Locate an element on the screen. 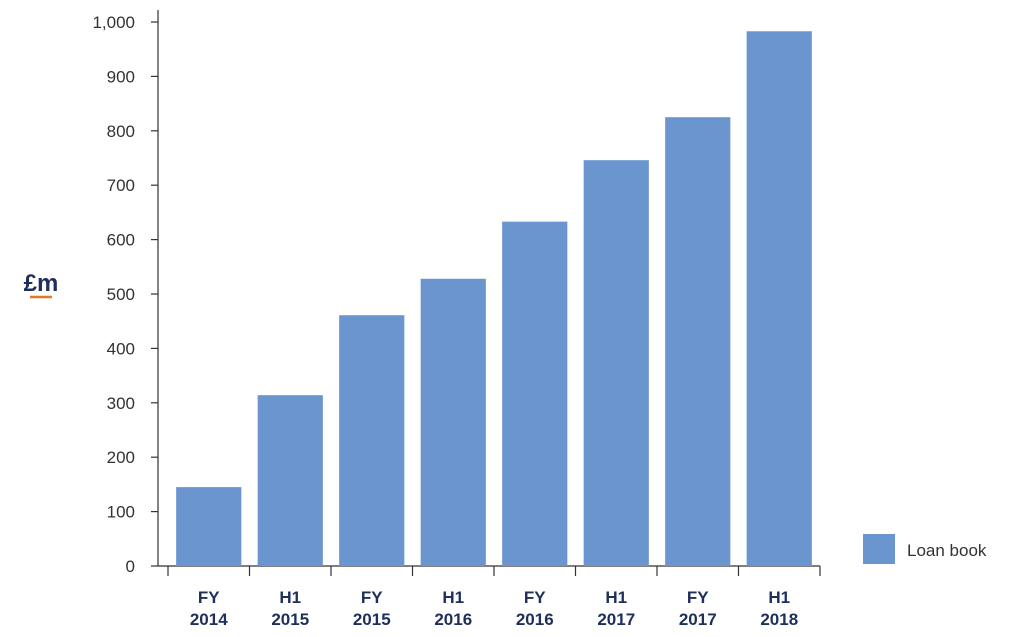  y-tick-label: 100 is located at coordinates (121, 512).